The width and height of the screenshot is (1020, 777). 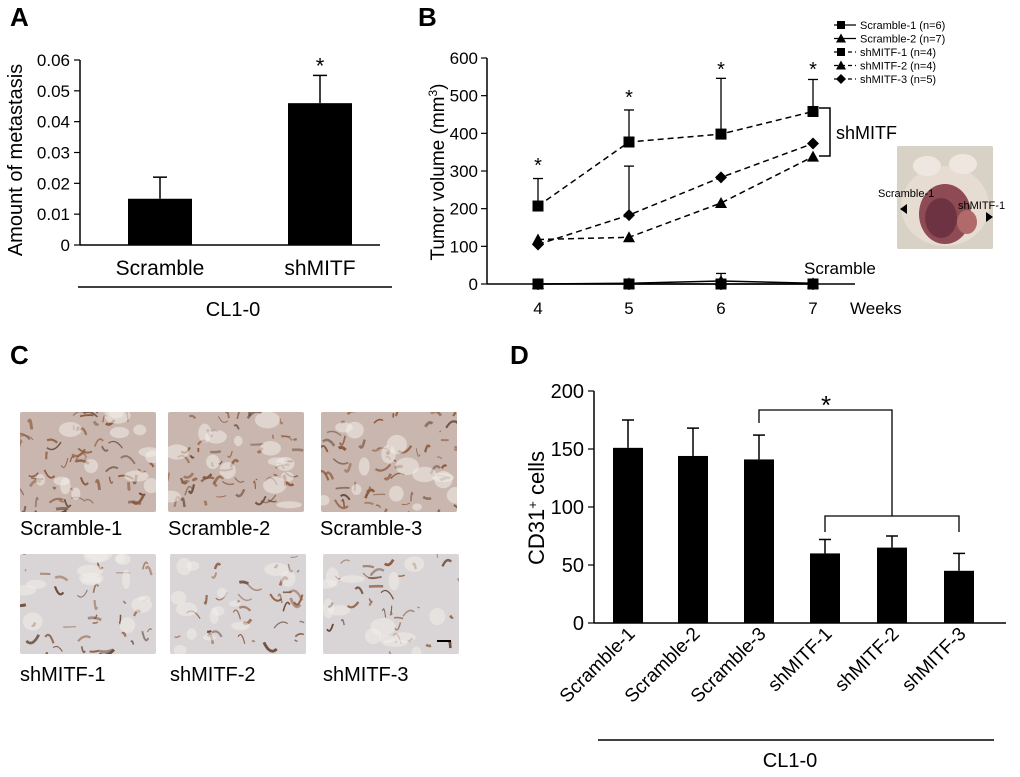 I want to click on y-tick-label: 400, so click(x=464, y=133).